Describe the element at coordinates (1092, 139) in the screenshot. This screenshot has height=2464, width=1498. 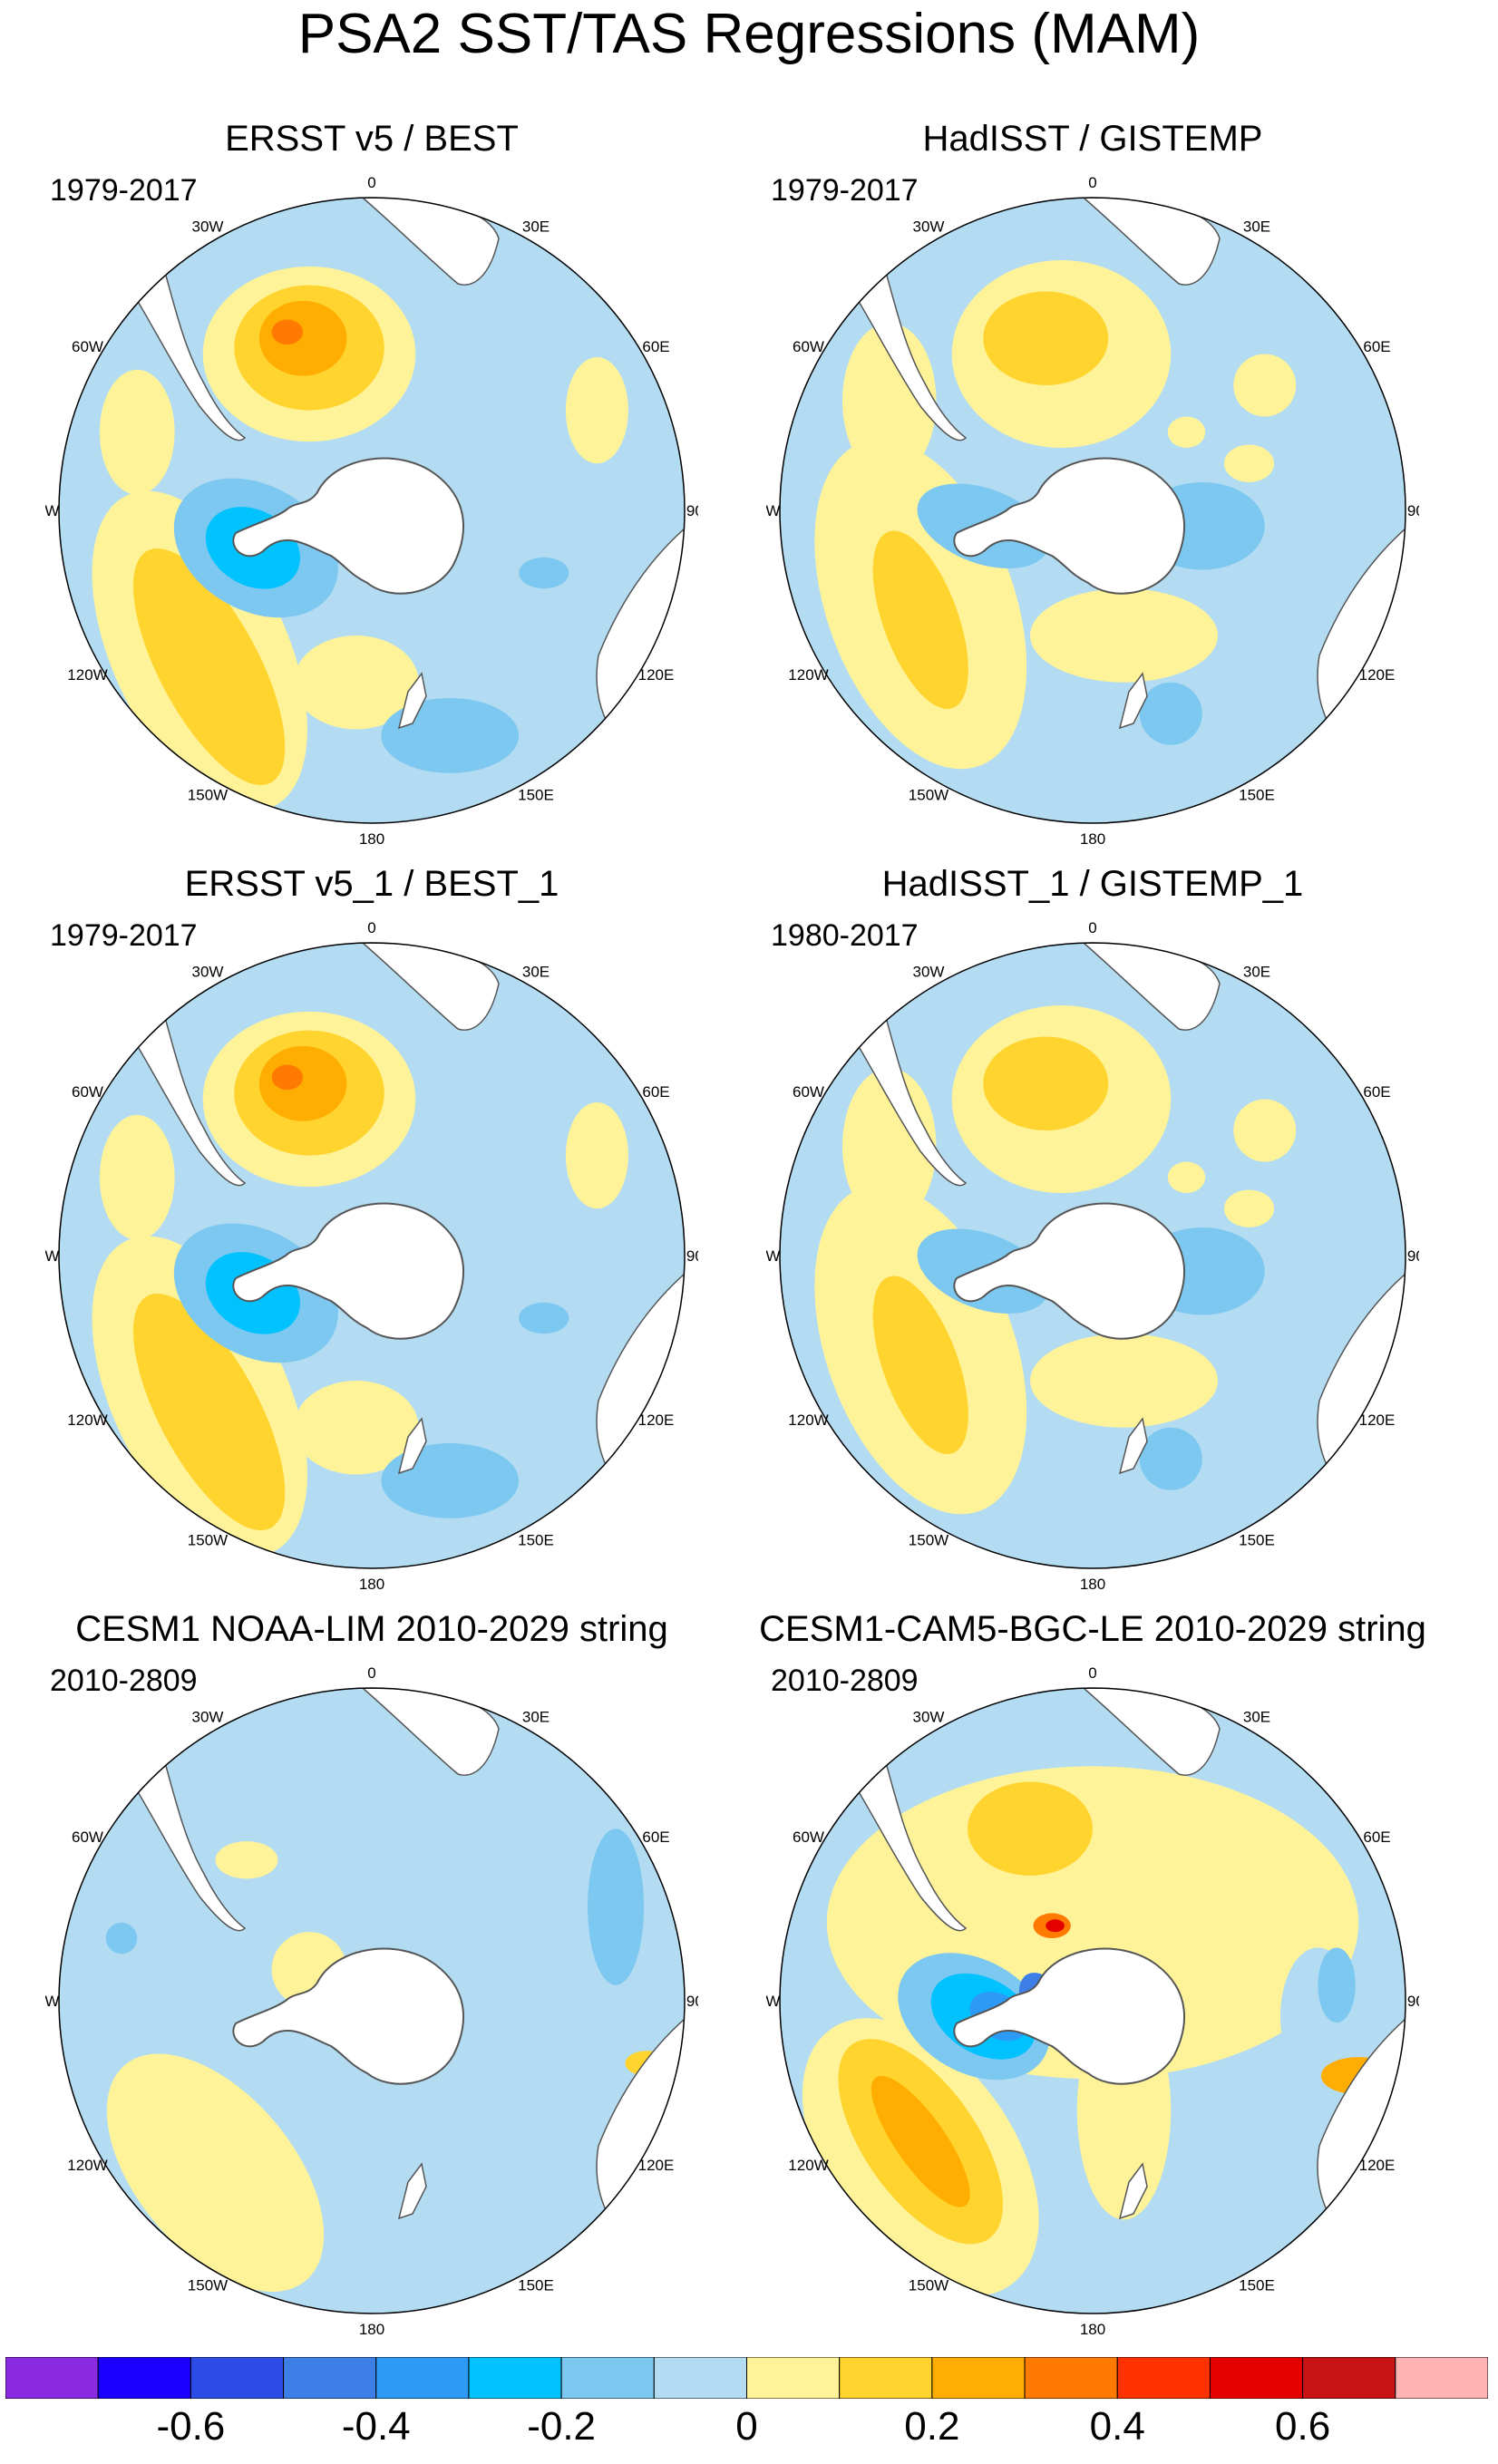
I see `panel-title: HadISST / GISTEMP` at that location.